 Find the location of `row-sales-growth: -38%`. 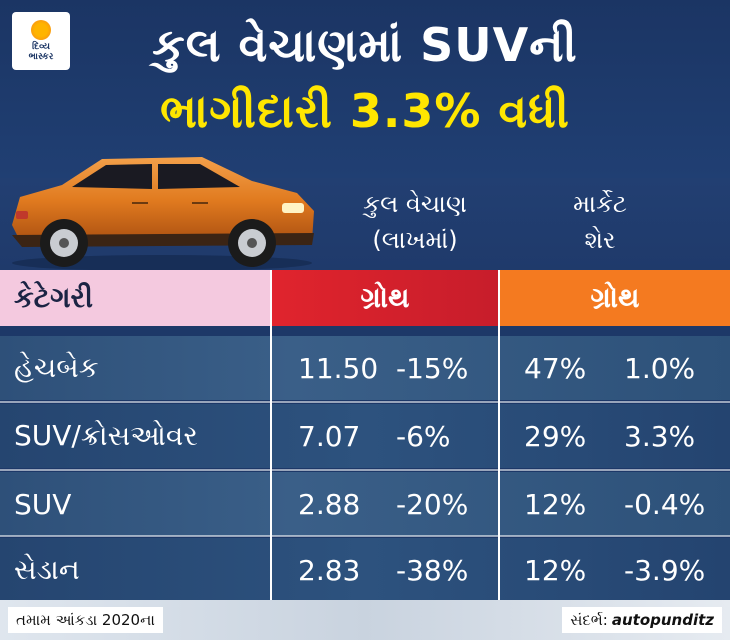

row-sales-growth: -38% is located at coordinates (432, 570).